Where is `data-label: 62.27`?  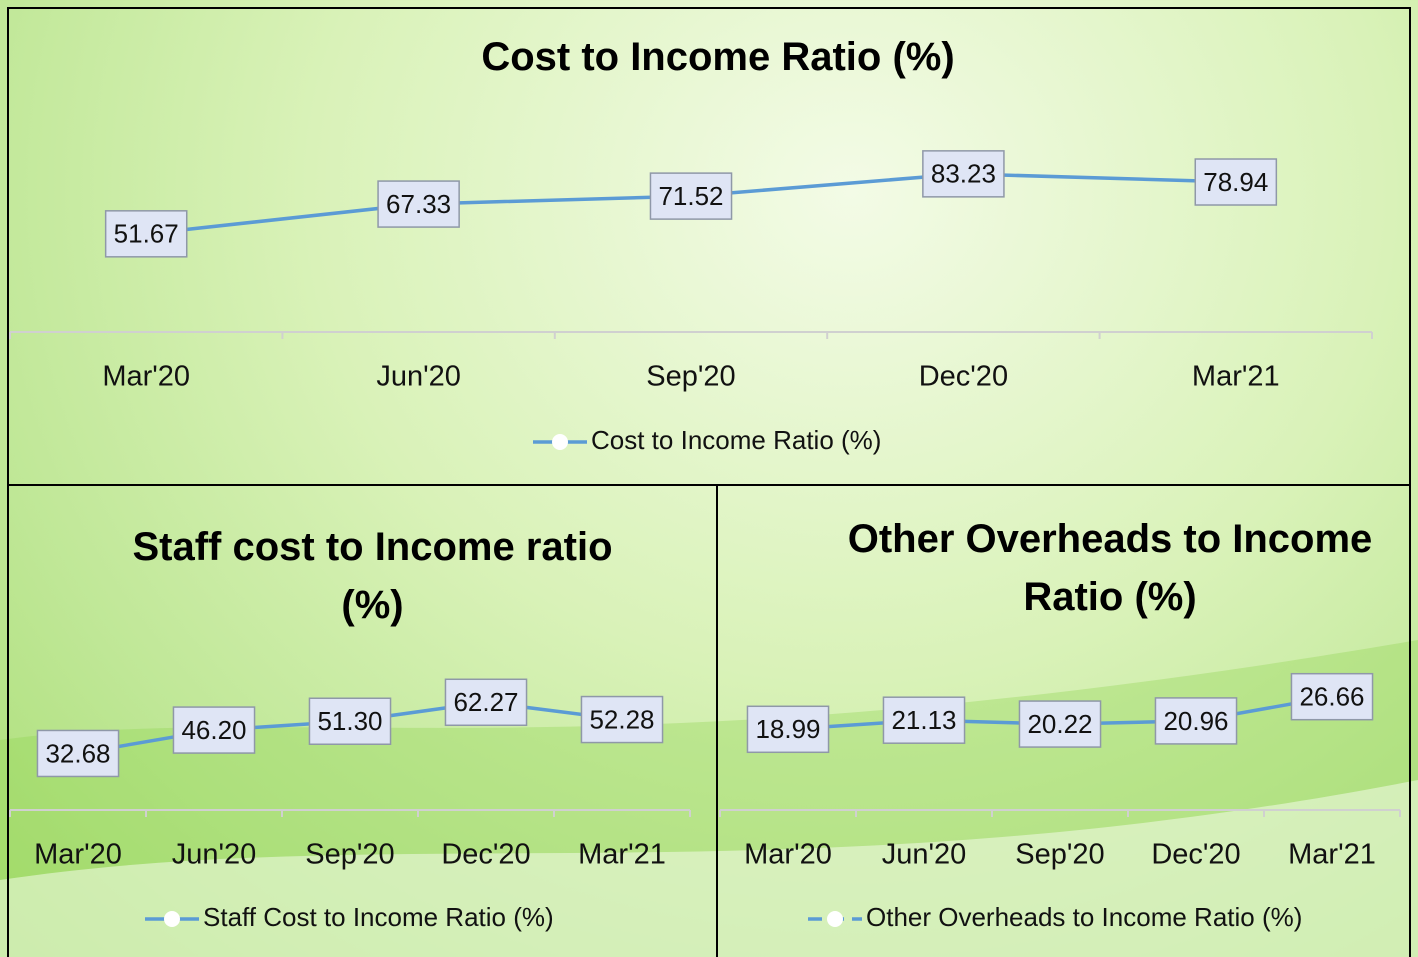 data-label: 62.27 is located at coordinates (485, 702).